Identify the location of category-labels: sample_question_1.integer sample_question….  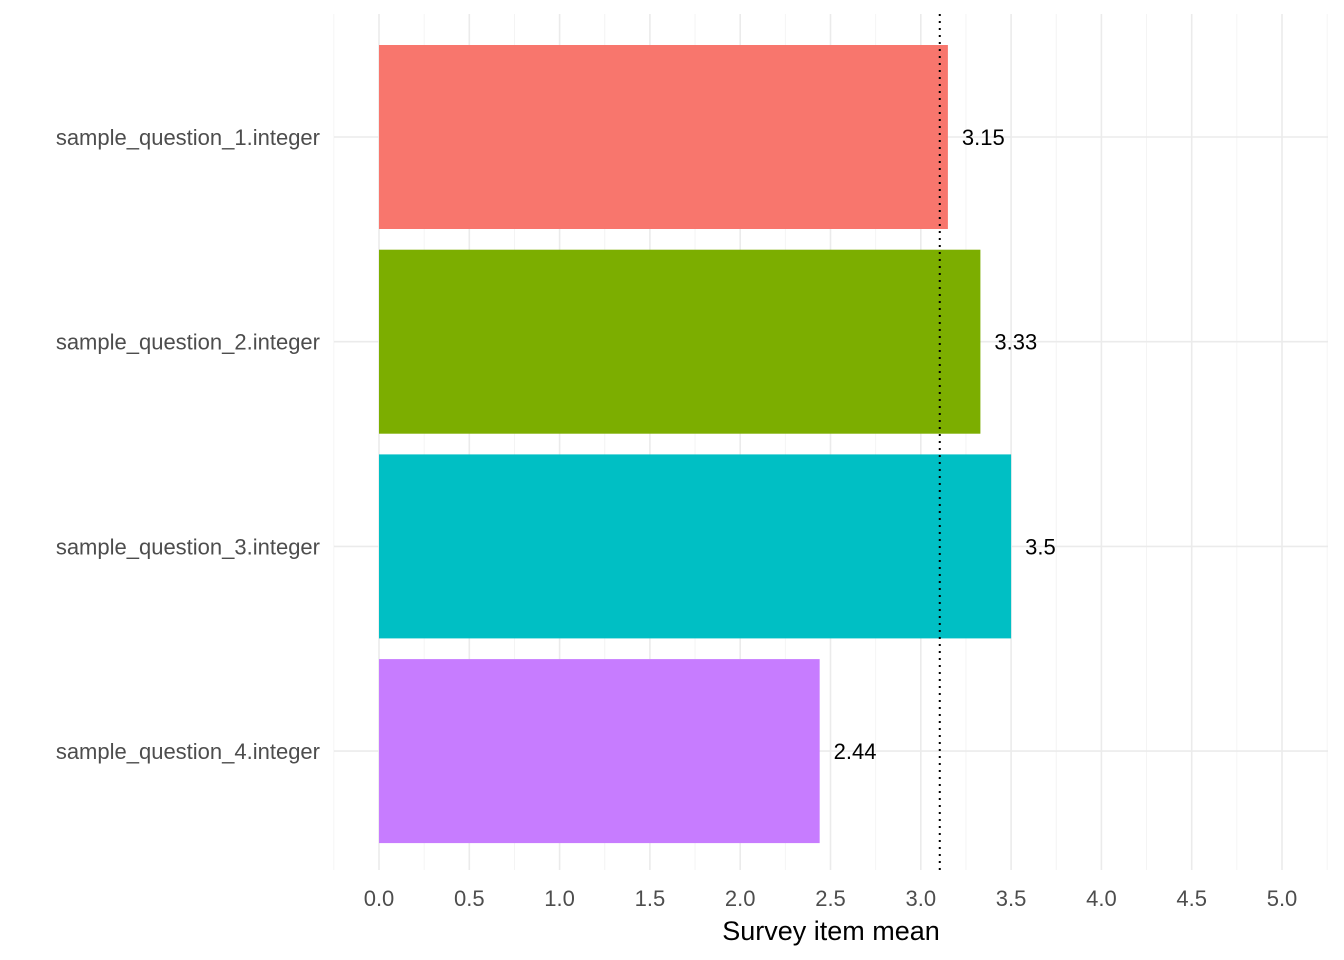
(188, 444).